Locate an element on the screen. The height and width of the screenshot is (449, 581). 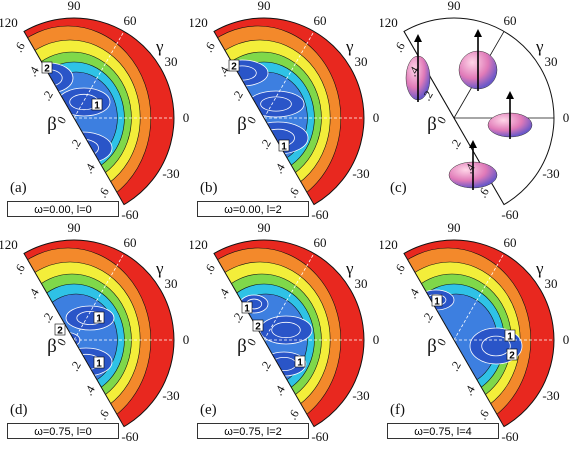
panel-tag: (d) is located at coordinates (19, 410).